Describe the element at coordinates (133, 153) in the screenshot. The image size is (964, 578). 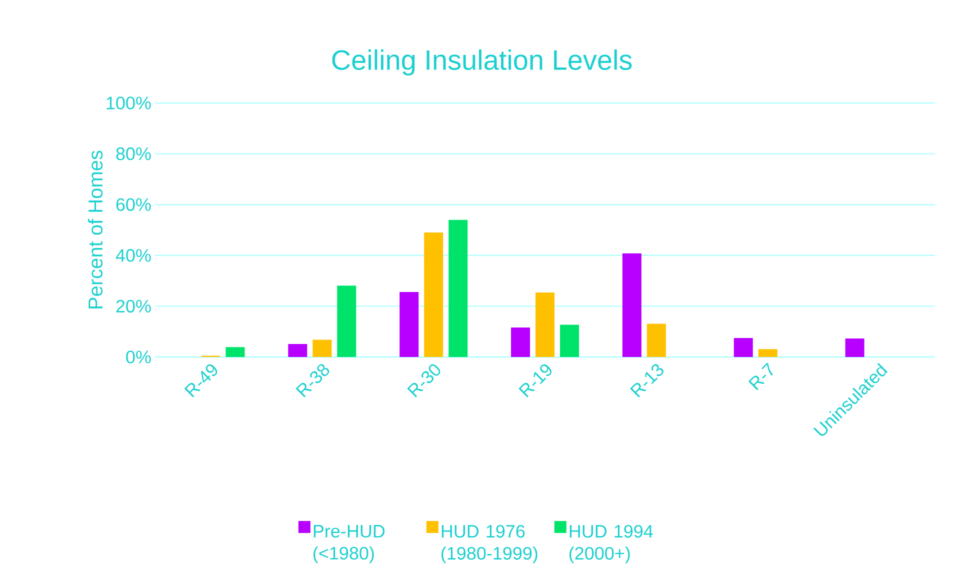
I see `y-tick-label: 80%` at that location.